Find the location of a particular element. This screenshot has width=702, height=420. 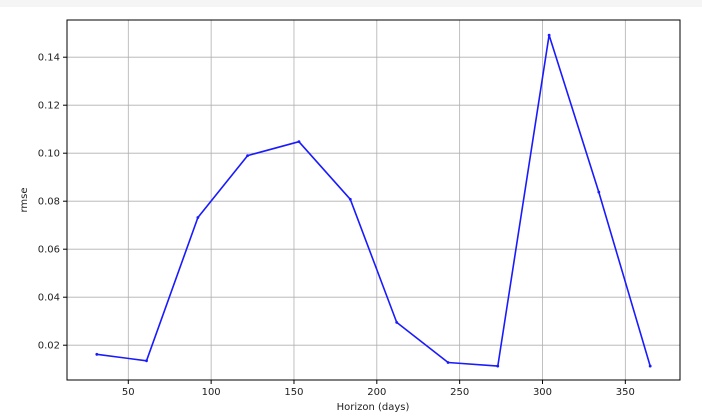

x-tick-label: 50 is located at coordinates (128, 392).